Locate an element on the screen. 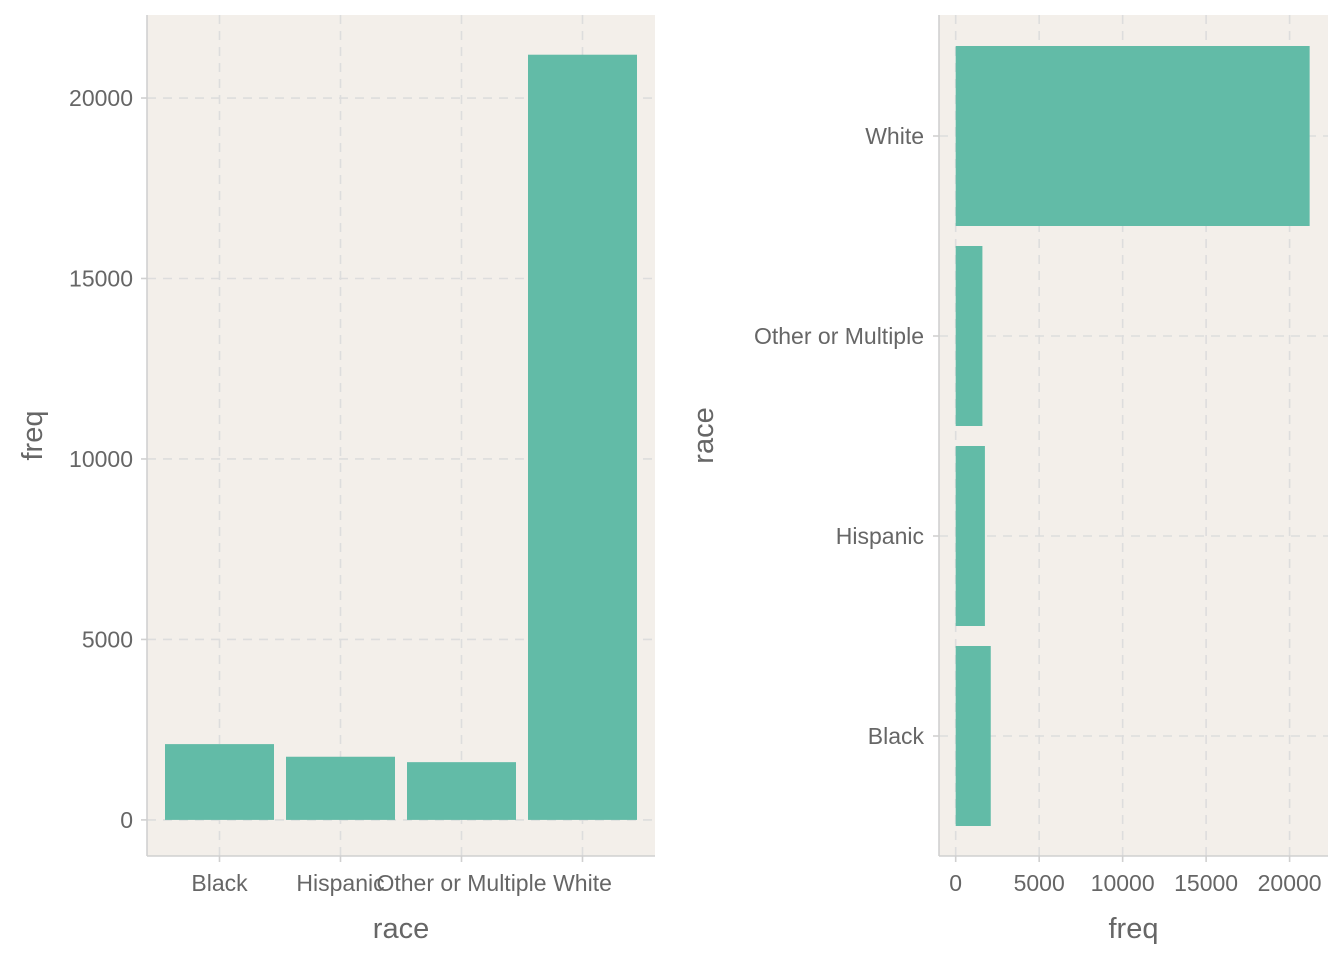 The image size is (1344, 960). y-tick-label: 20000 is located at coordinates (101, 98).